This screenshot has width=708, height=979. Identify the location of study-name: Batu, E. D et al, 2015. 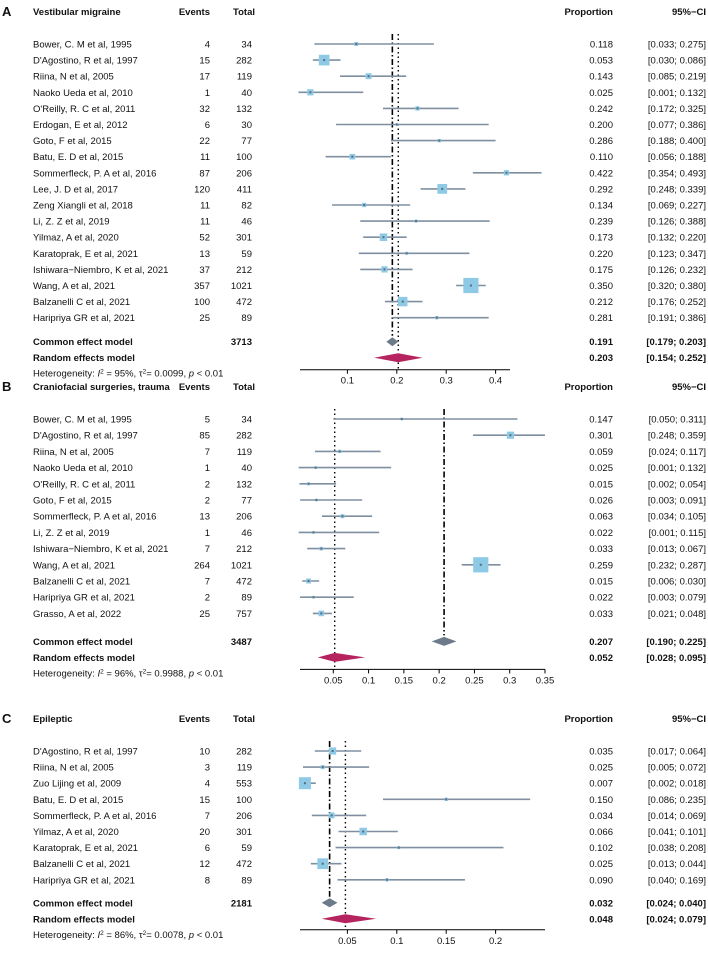
(78, 800).